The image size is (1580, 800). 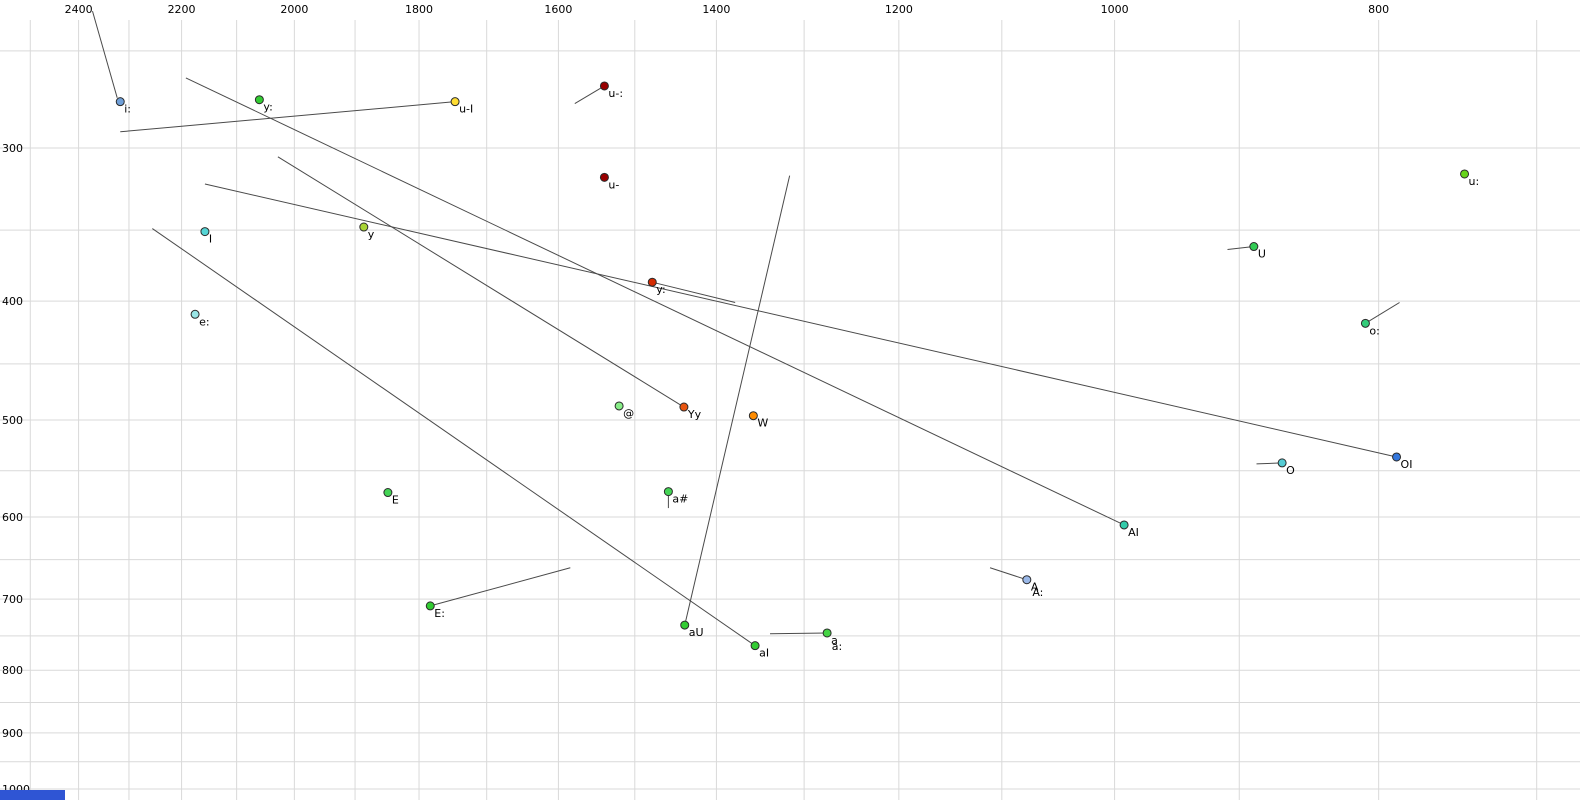 What do you see at coordinates (696, 632) in the screenshot?
I see `point-label-au: aU` at bounding box center [696, 632].